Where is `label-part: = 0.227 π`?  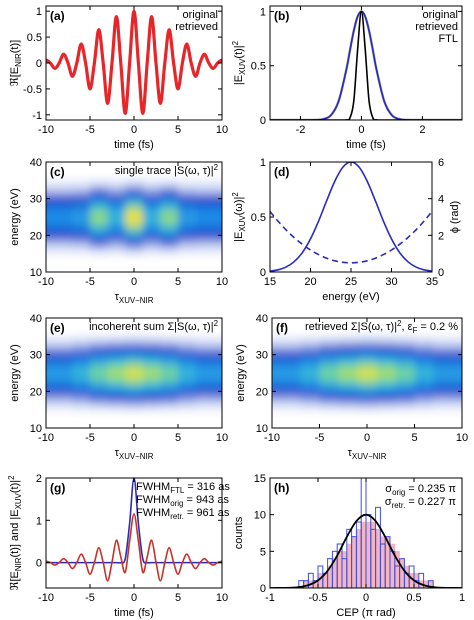
label-part: = 0.227 π is located at coordinates (430, 502).